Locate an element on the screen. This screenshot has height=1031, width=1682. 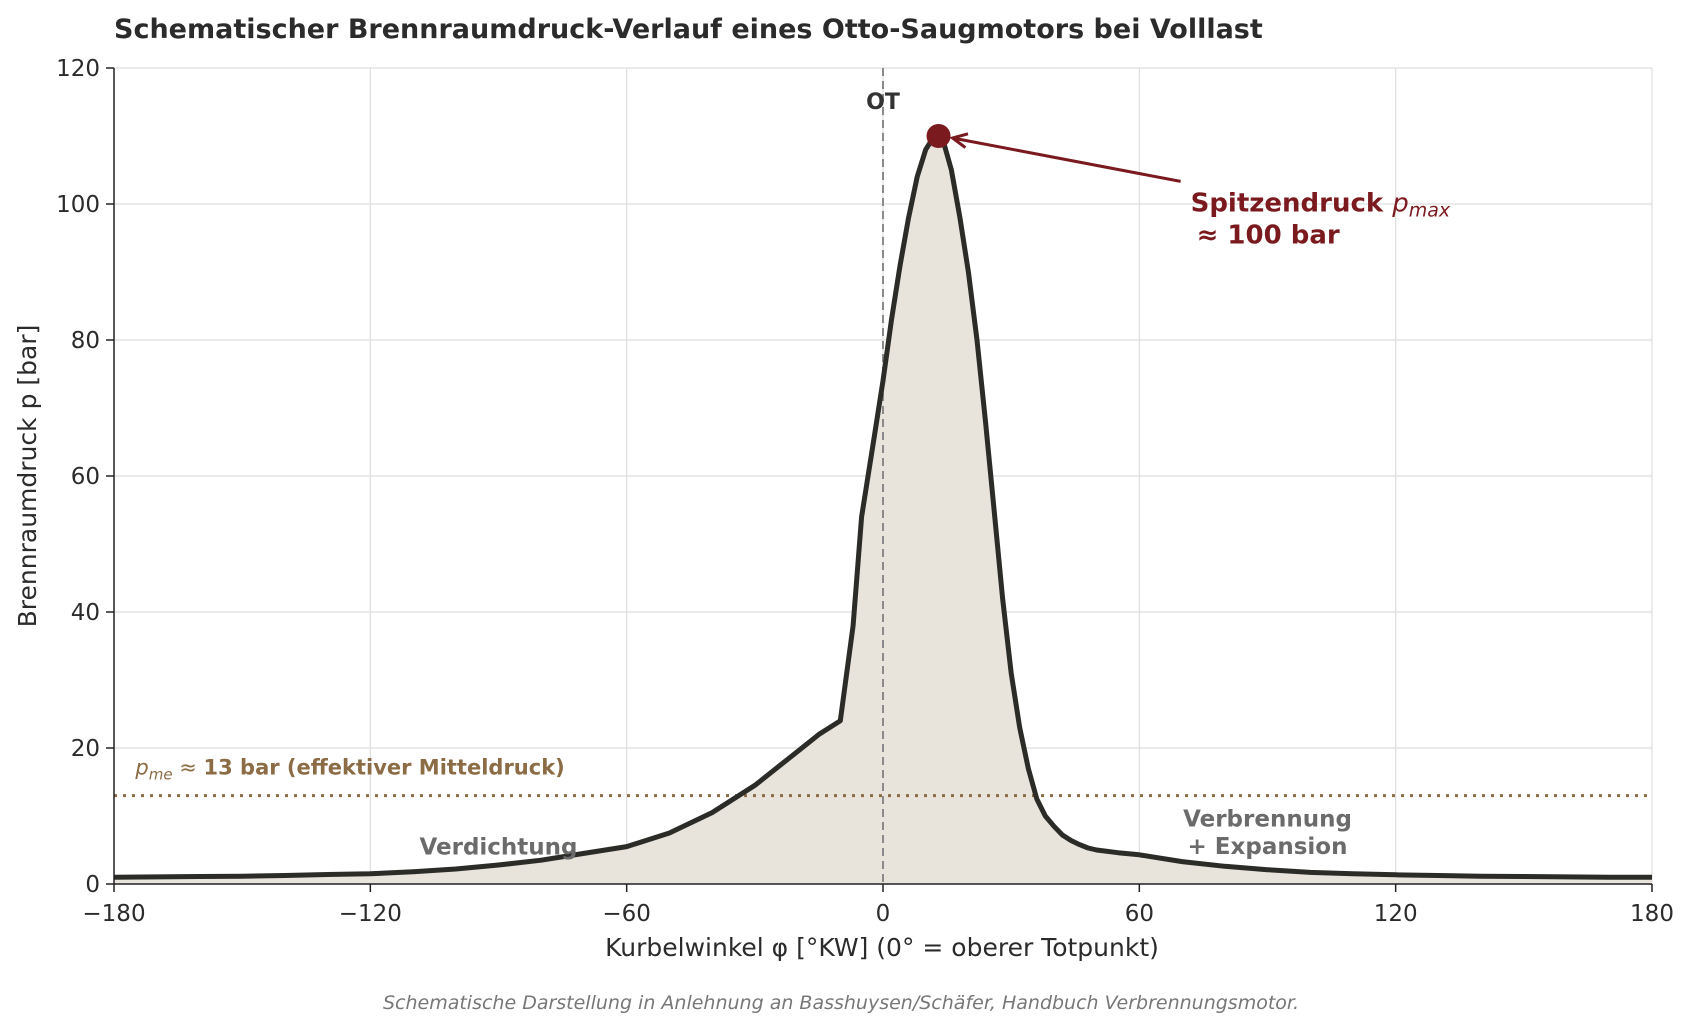
x-tick-label: 120 is located at coordinates (1396, 914).